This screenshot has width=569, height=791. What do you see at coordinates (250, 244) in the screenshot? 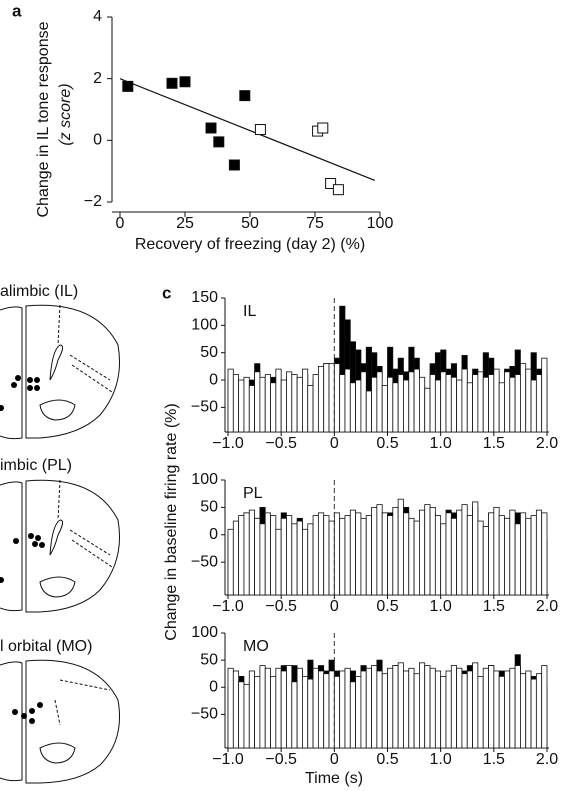
I see `x-axis-label: Recovery of freezing (day 2) (%)` at bounding box center [250, 244].